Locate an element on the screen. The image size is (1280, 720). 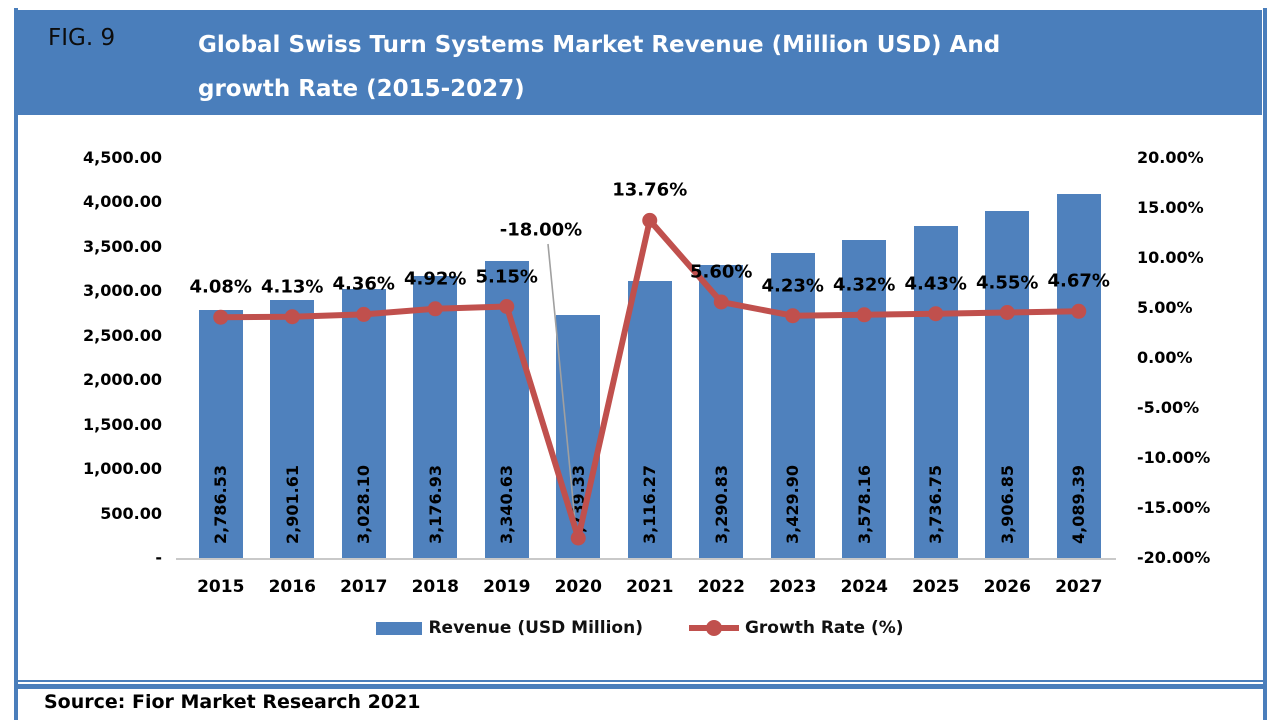
growth-rate-label-2023: 4.23% is located at coordinates (792, 286).